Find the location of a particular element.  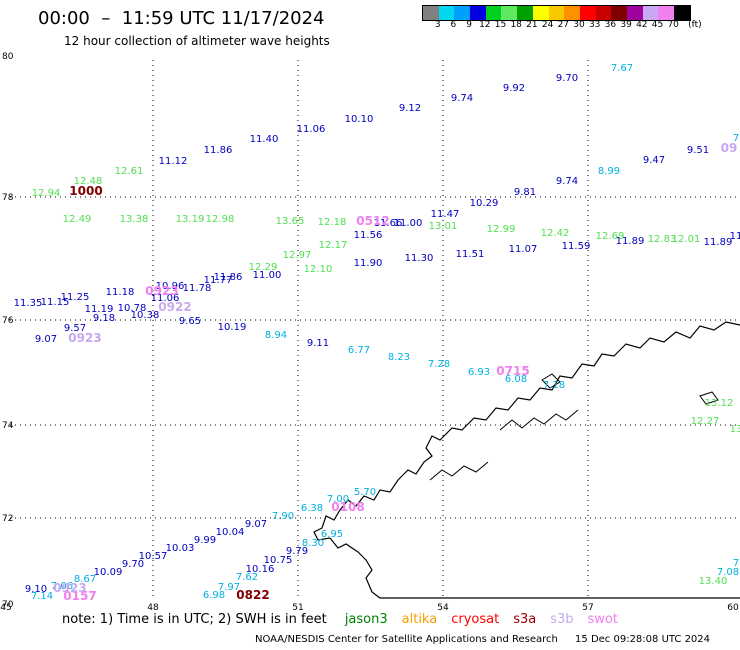

wave-height-value: 9.79 is located at coordinates (297, 551).